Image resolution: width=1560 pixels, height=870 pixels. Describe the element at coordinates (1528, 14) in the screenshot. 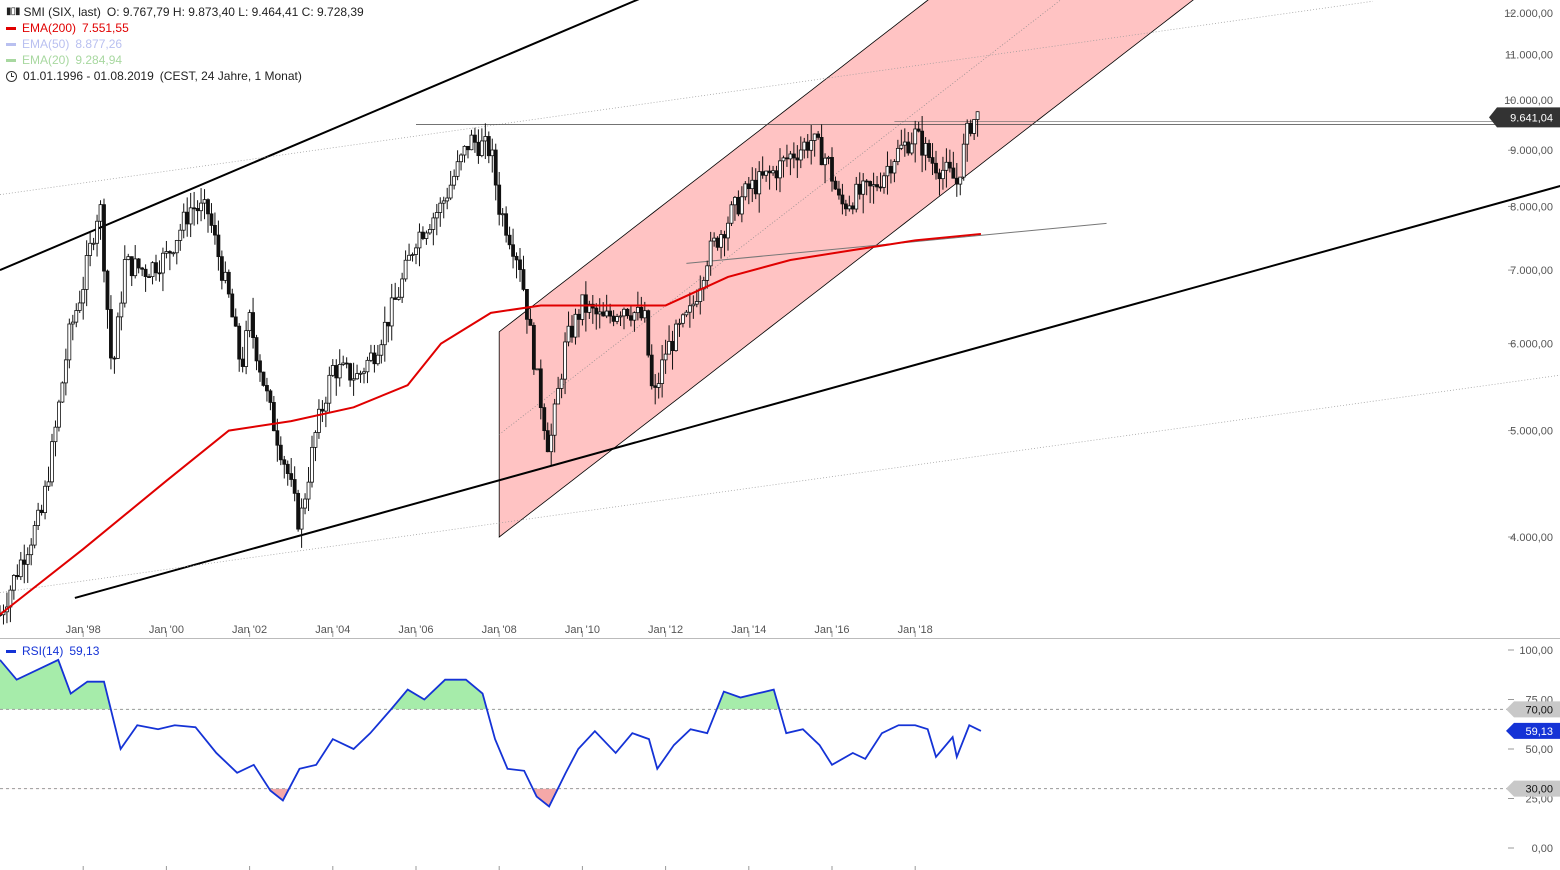

I see `price-tick-label: 12.000,00` at that location.